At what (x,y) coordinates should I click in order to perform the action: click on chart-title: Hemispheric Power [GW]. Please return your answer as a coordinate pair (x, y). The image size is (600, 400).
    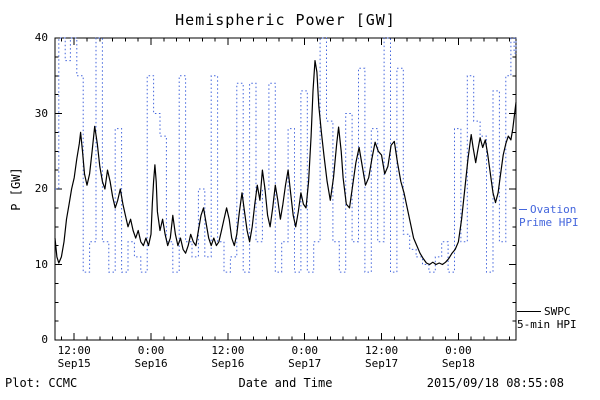
    Looking at the image, I should click on (285, 20).